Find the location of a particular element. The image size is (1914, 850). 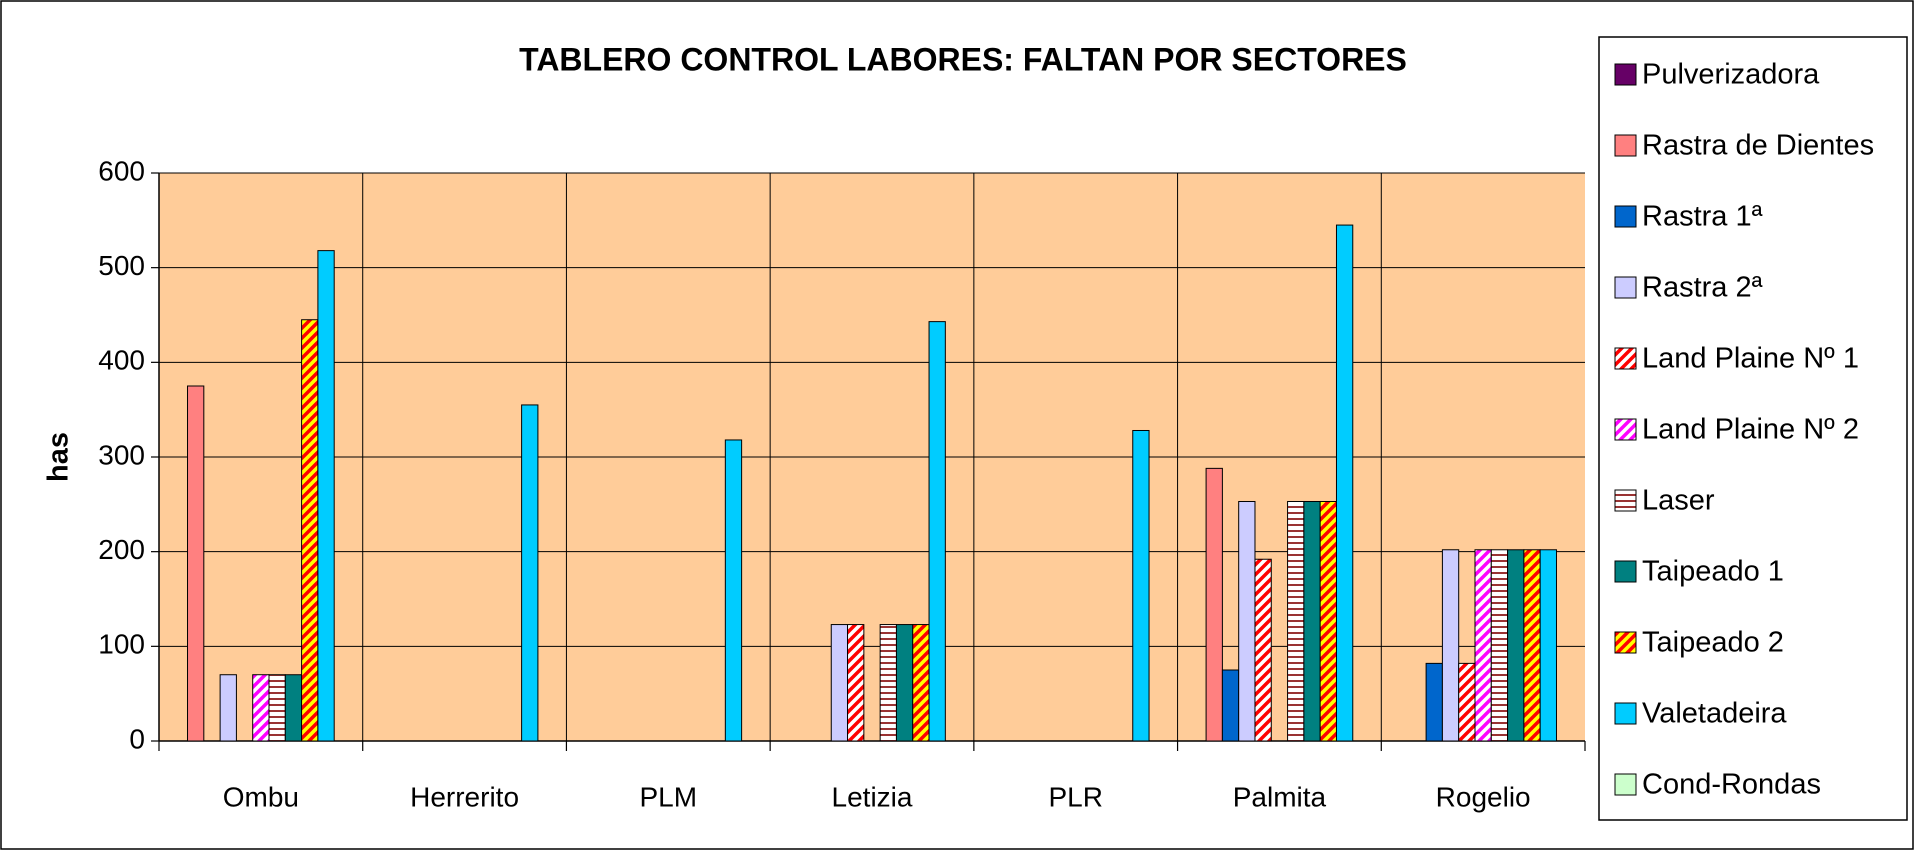

legend-box is located at coordinates (1753, 428).